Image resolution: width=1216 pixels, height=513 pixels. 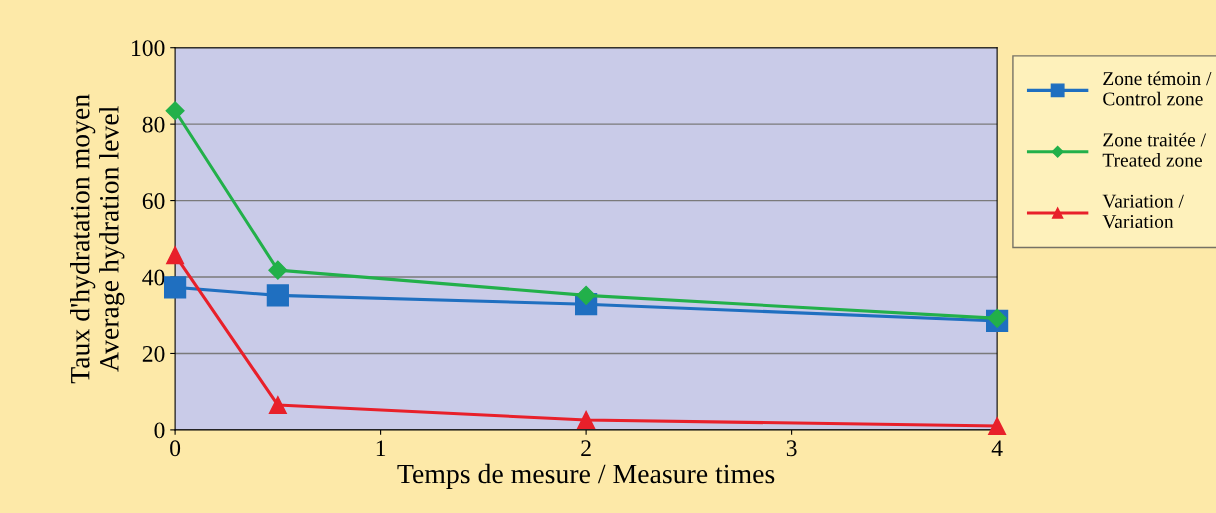 What do you see at coordinates (586, 476) in the screenshot?
I see `x-axis-title: Temps de mesure / Measure times` at bounding box center [586, 476].